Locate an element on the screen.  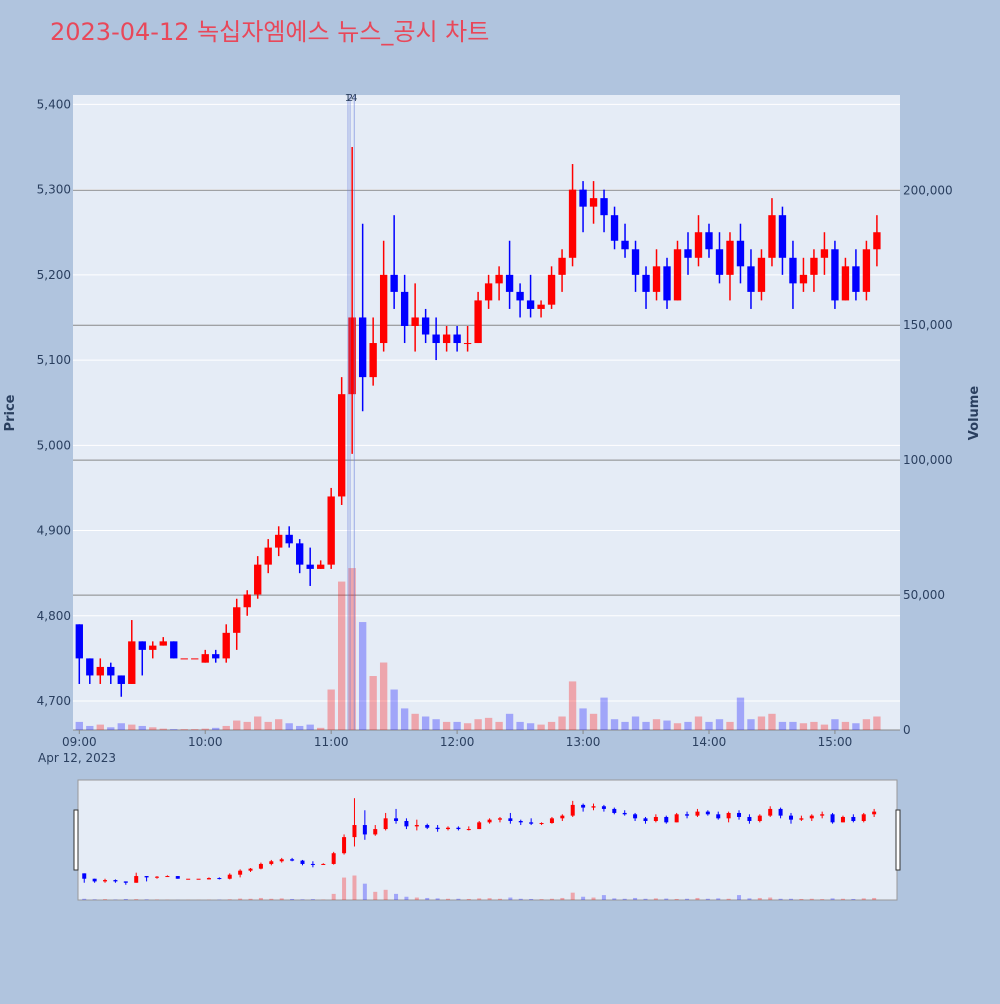
y-axis-title: Price is located at coordinates (10, 412).